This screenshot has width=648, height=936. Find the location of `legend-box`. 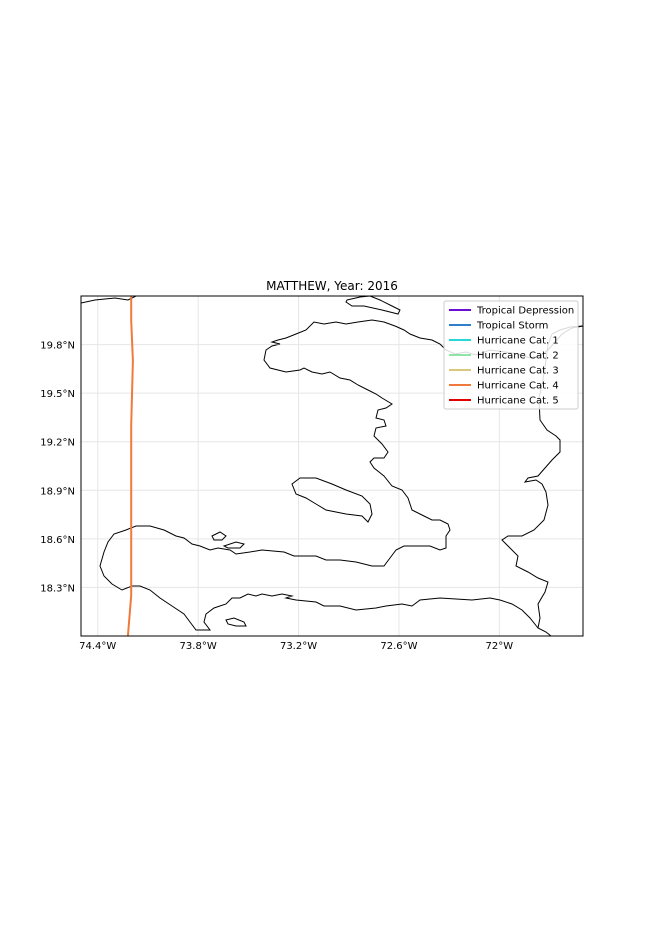

legend-box is located at coordinates (511, 355).